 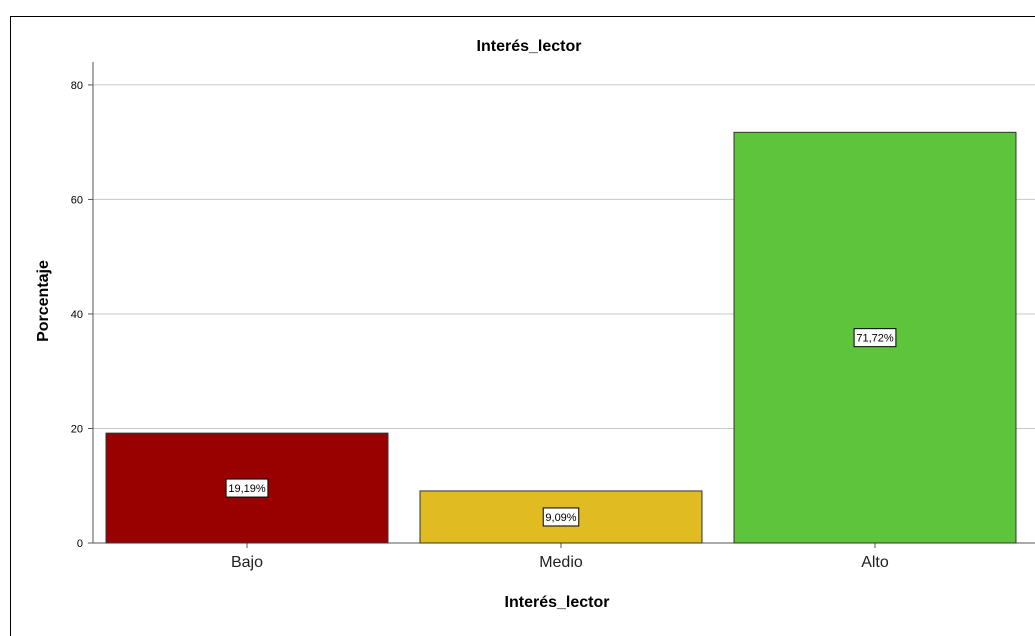 What do you see at coordinates (77, 429) in the screenshot?
I see `y-tick-label: 20` at bounding box center [77, 429].